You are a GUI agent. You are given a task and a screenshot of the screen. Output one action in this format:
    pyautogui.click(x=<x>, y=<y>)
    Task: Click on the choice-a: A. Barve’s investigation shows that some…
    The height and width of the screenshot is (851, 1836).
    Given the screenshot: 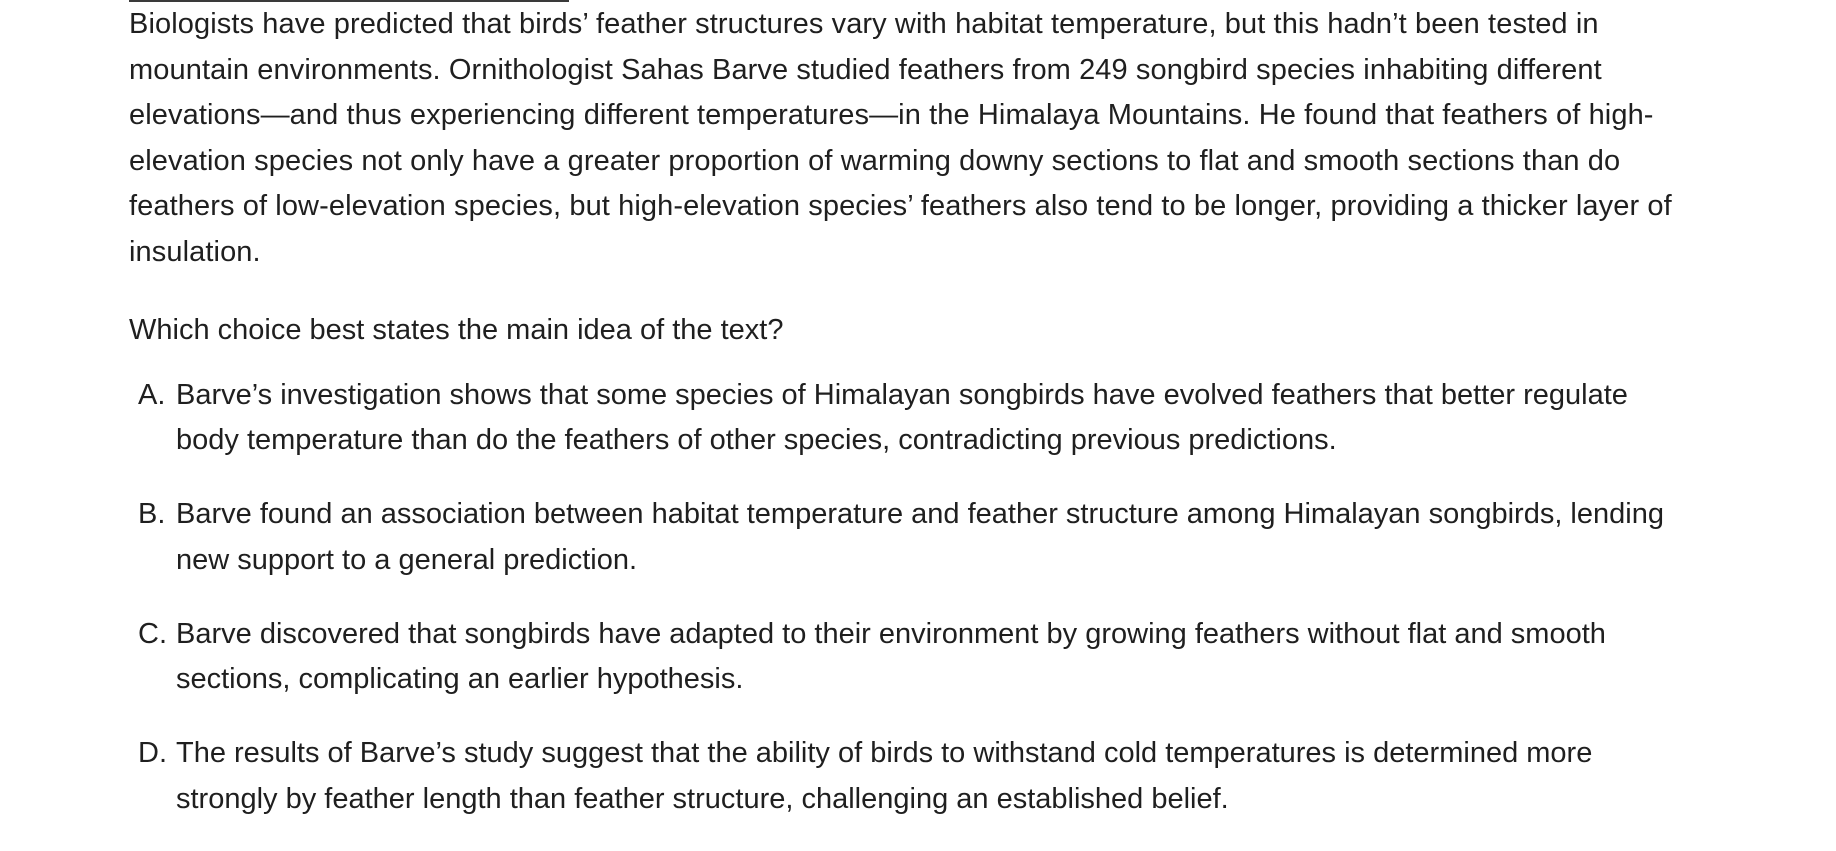 What is the action you would take?
    pyautogui.click(x=919, y=418)
    